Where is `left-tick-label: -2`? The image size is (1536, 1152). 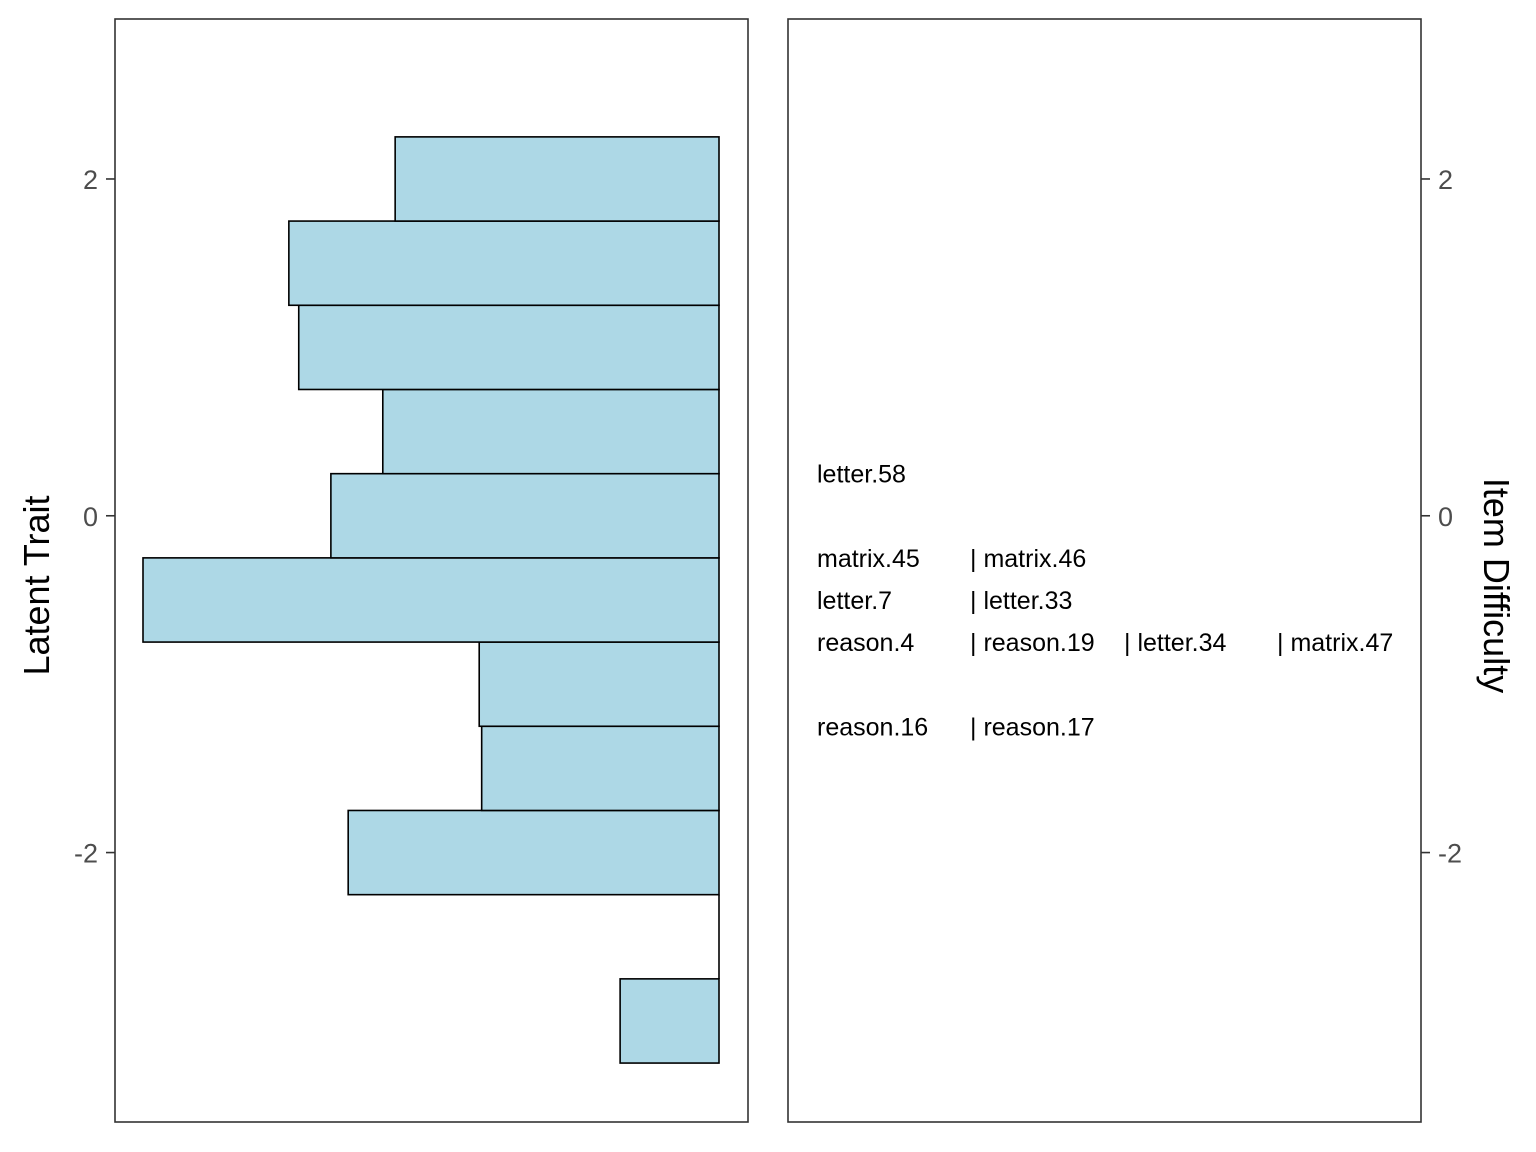
left-tick-label: -2 is located at coordinates (86, 854).